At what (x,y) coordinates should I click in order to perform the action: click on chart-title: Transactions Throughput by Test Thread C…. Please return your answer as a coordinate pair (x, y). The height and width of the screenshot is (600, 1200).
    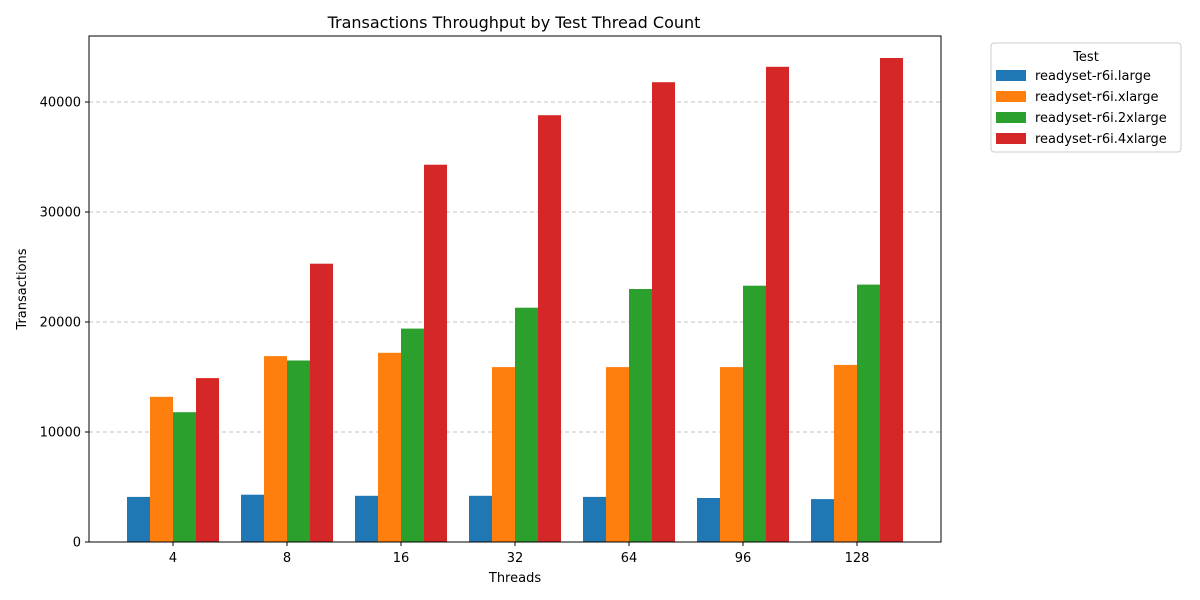
    Looking at the image, I should click on (514, 22).